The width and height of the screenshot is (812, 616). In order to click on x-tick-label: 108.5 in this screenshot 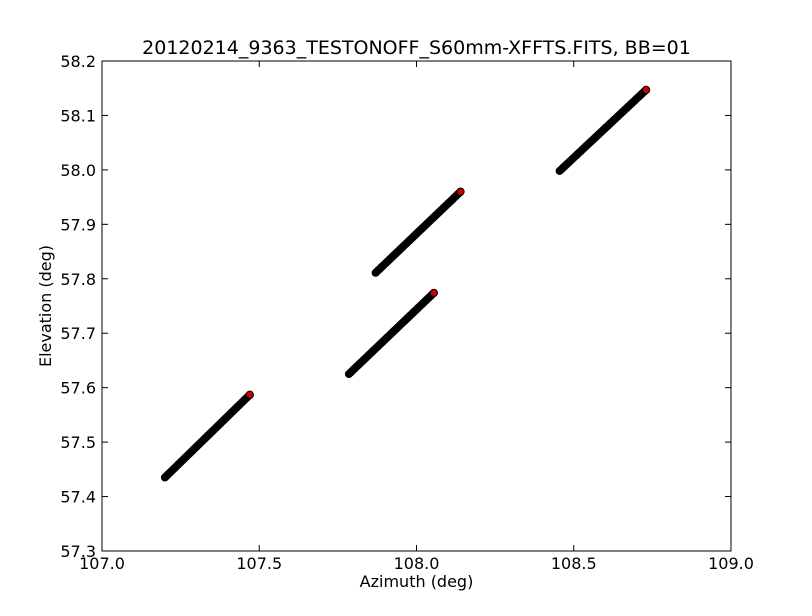, I will do `click(574, 563)`.